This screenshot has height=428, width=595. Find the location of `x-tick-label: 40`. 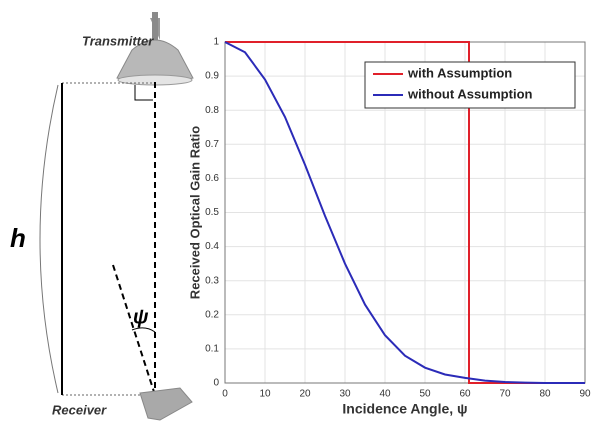

x-tick-label: 40 is located at coordinates (385, 394).